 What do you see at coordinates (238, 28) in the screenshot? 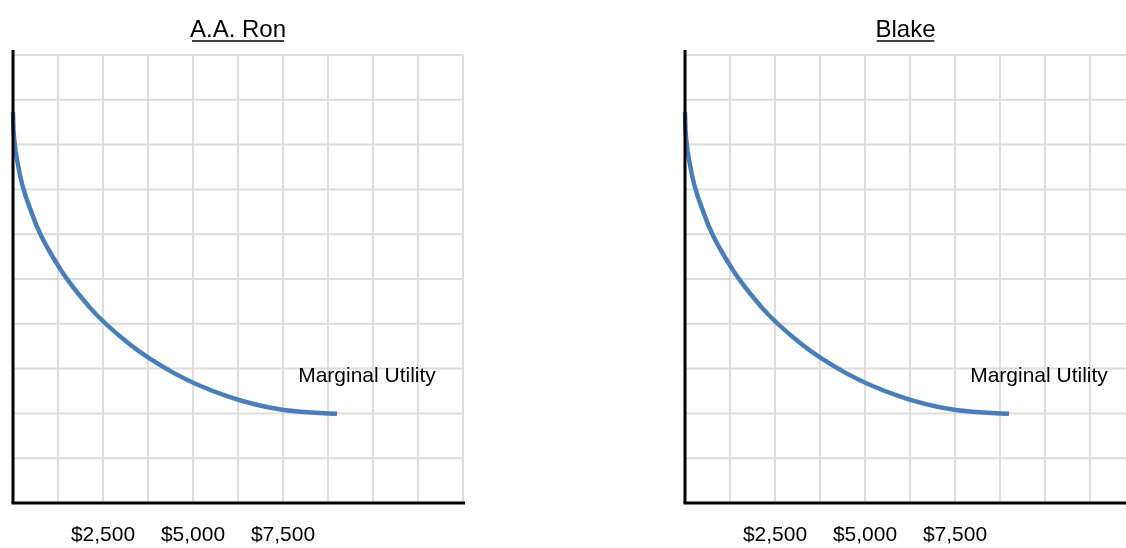
I see `chart-title: A.A. Ron` at bounding box center [238, 28].